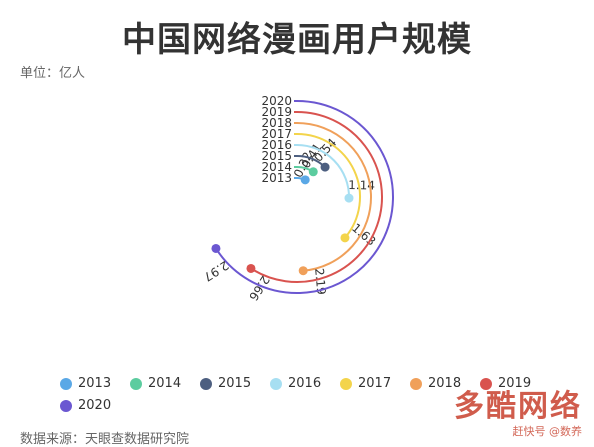  What do you see at coordinates (349, 198) in the screenshot?
I see `bar-end-point-2016` at bounding box center [349, 198].